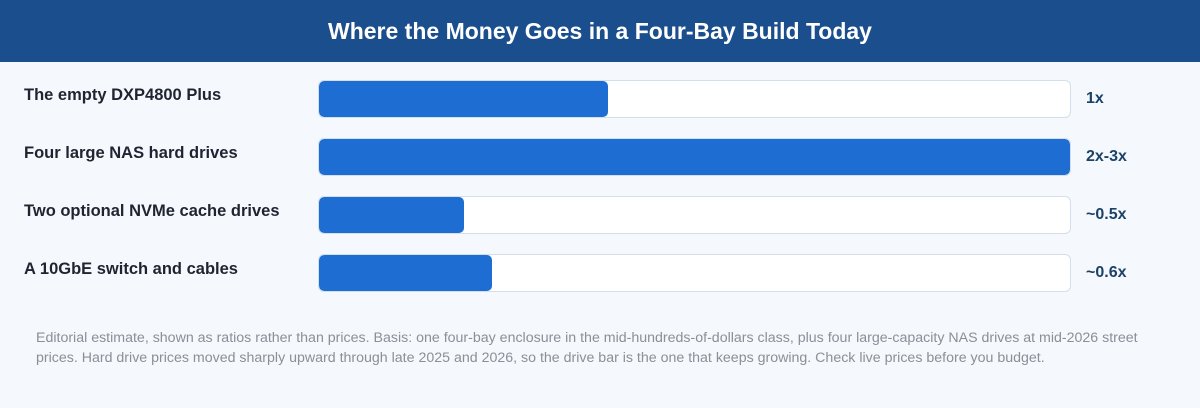 The width and height of the screenshot is (1200, 408). I want to click on bar-value-label: ~0.6x, so click(1106, 272).